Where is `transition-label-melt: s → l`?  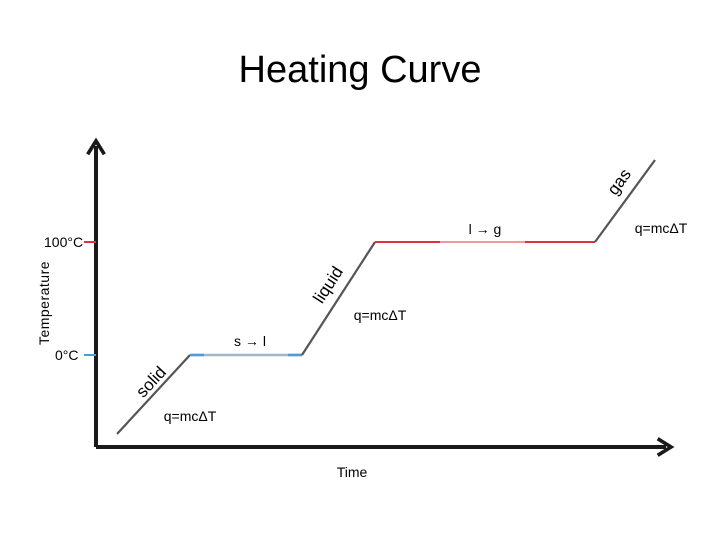 transition-label-melt: s → l is located at coordinates (250, 341).